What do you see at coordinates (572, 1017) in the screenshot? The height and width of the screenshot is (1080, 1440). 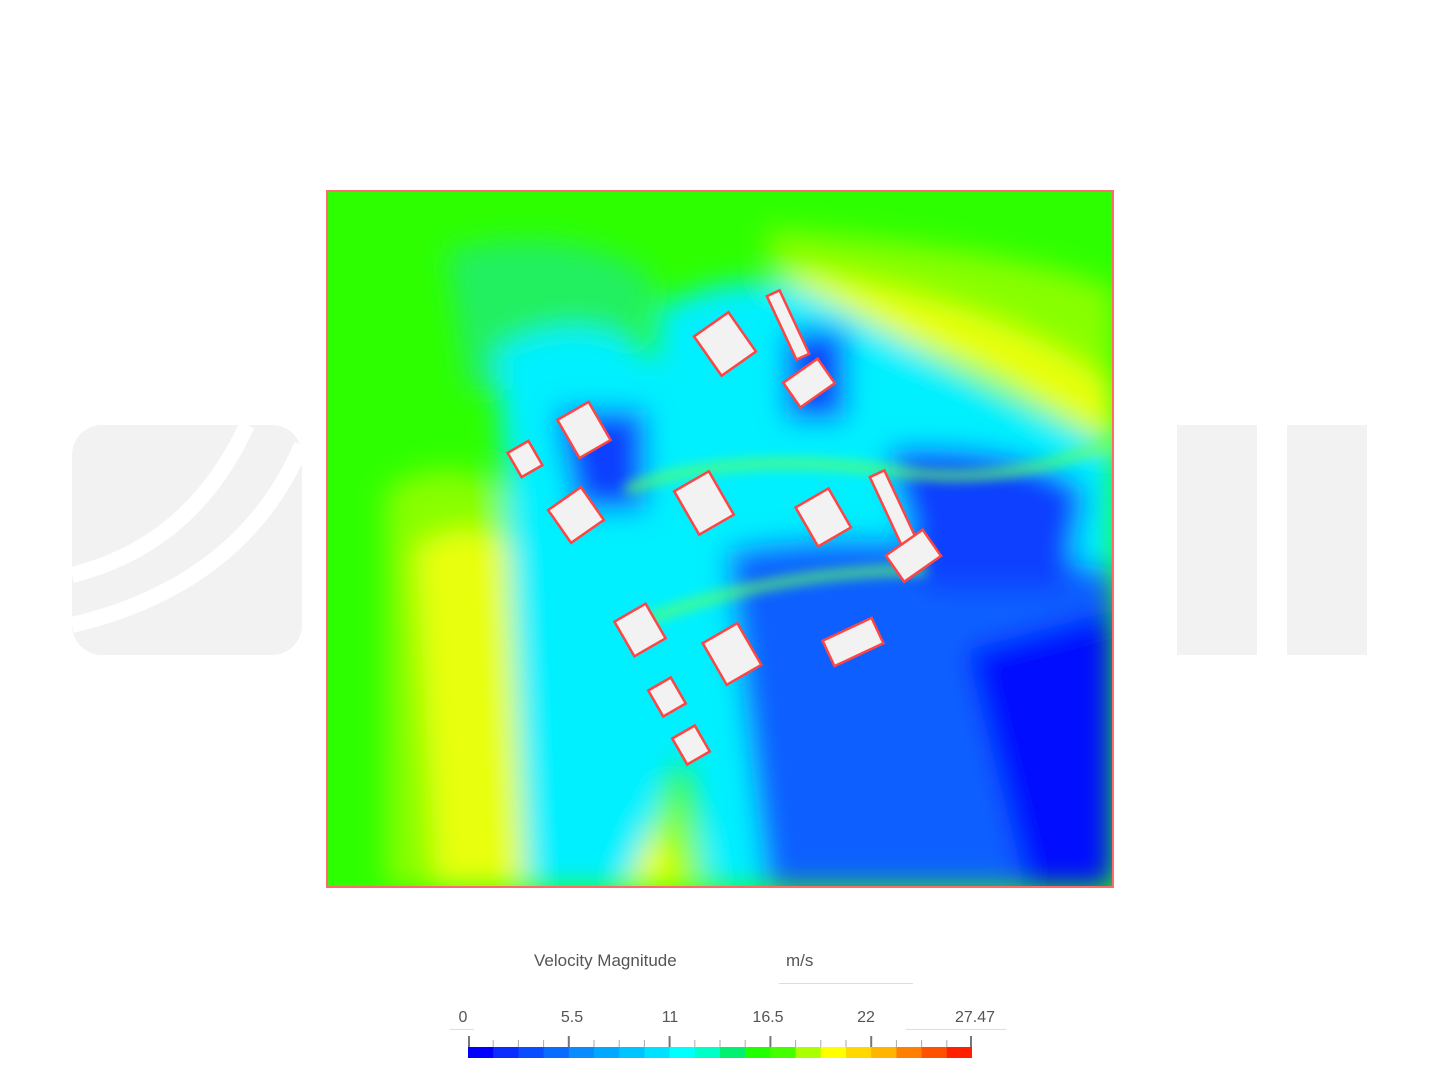 I see `tick-label: 5.5` at bounding box center [572, 1017].